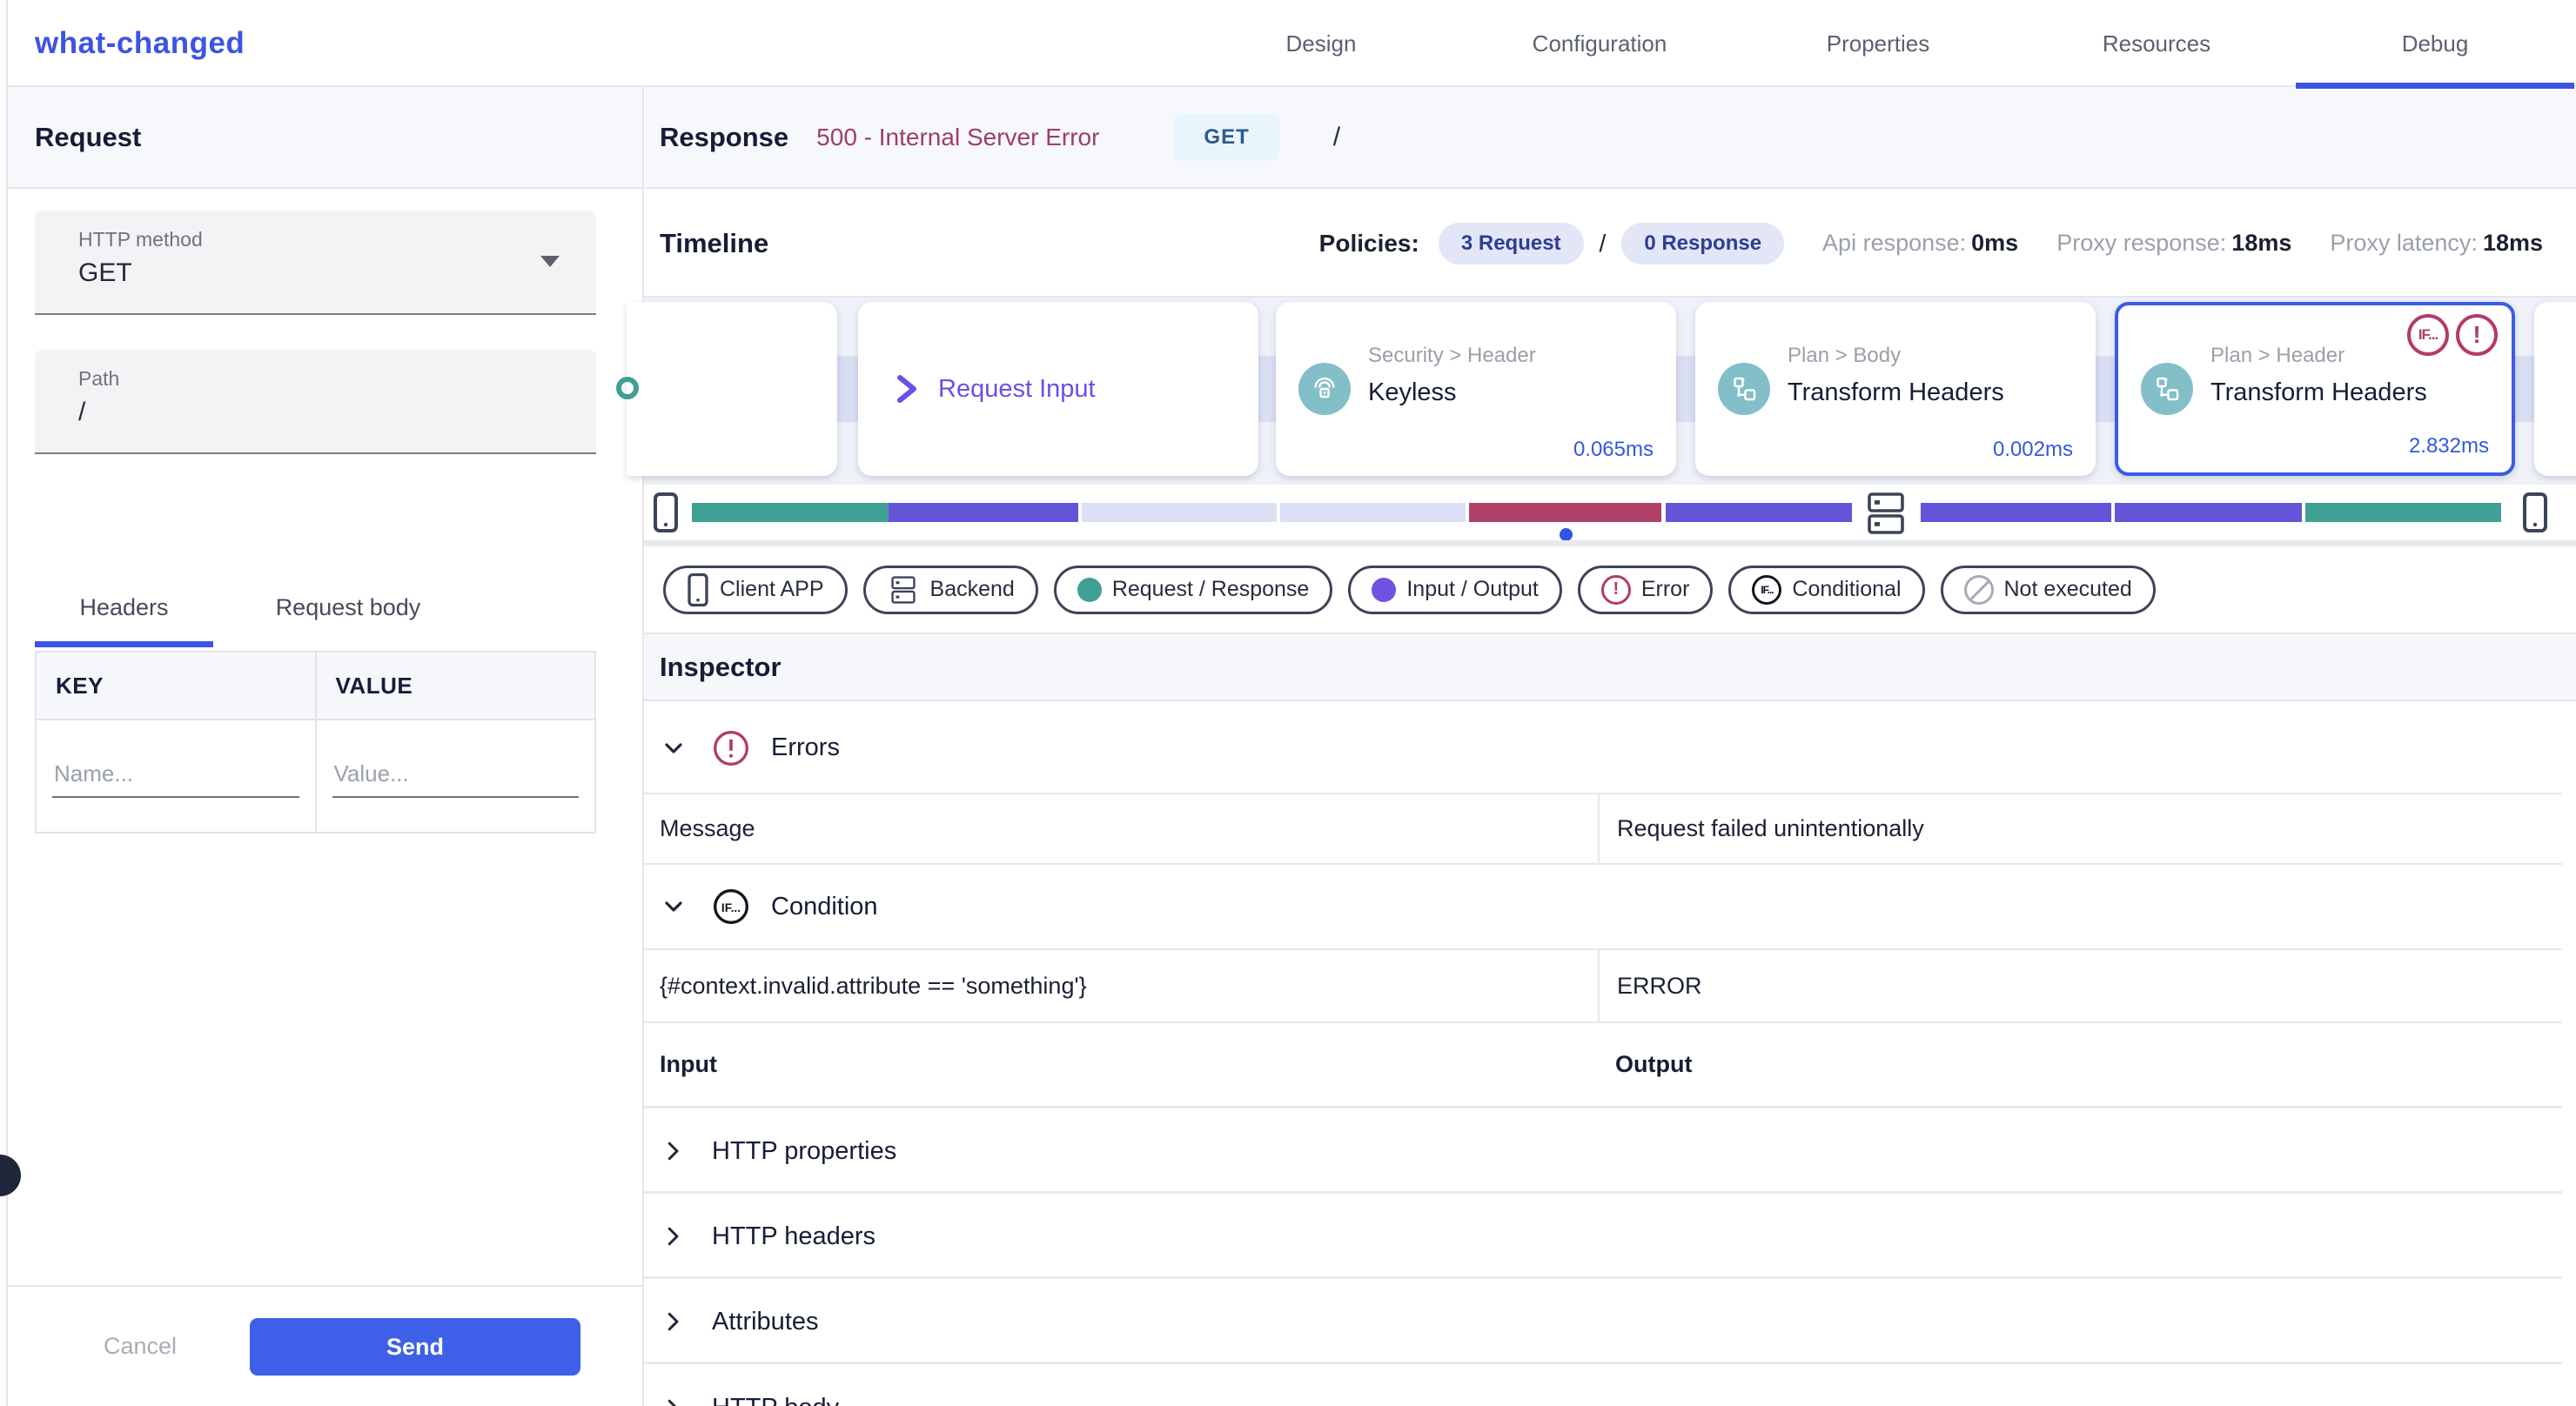 The height and width of the screenshot is (1406, 2576). Describe the element at coordinates (2080, 985) in the screenshot. I see `condition-result: ERROR` at that location.